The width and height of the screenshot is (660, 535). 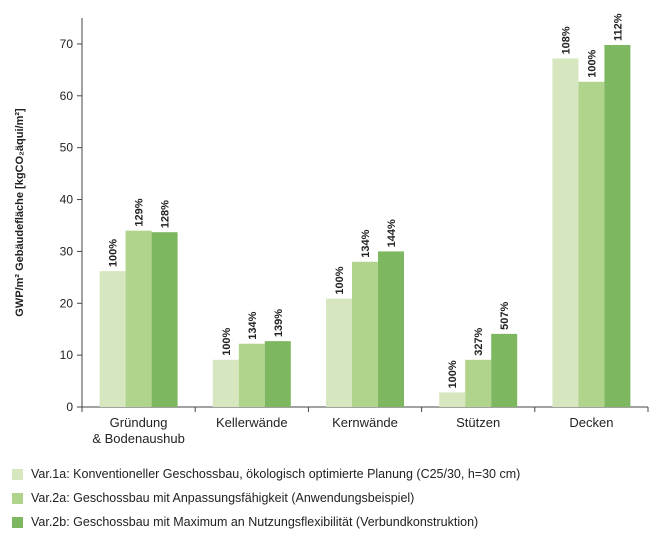 What do you see at coordinates (138, 438) in the screenshot?
I see `x-tick-label: & Bodenaushub` at bounding box center [138, 438].